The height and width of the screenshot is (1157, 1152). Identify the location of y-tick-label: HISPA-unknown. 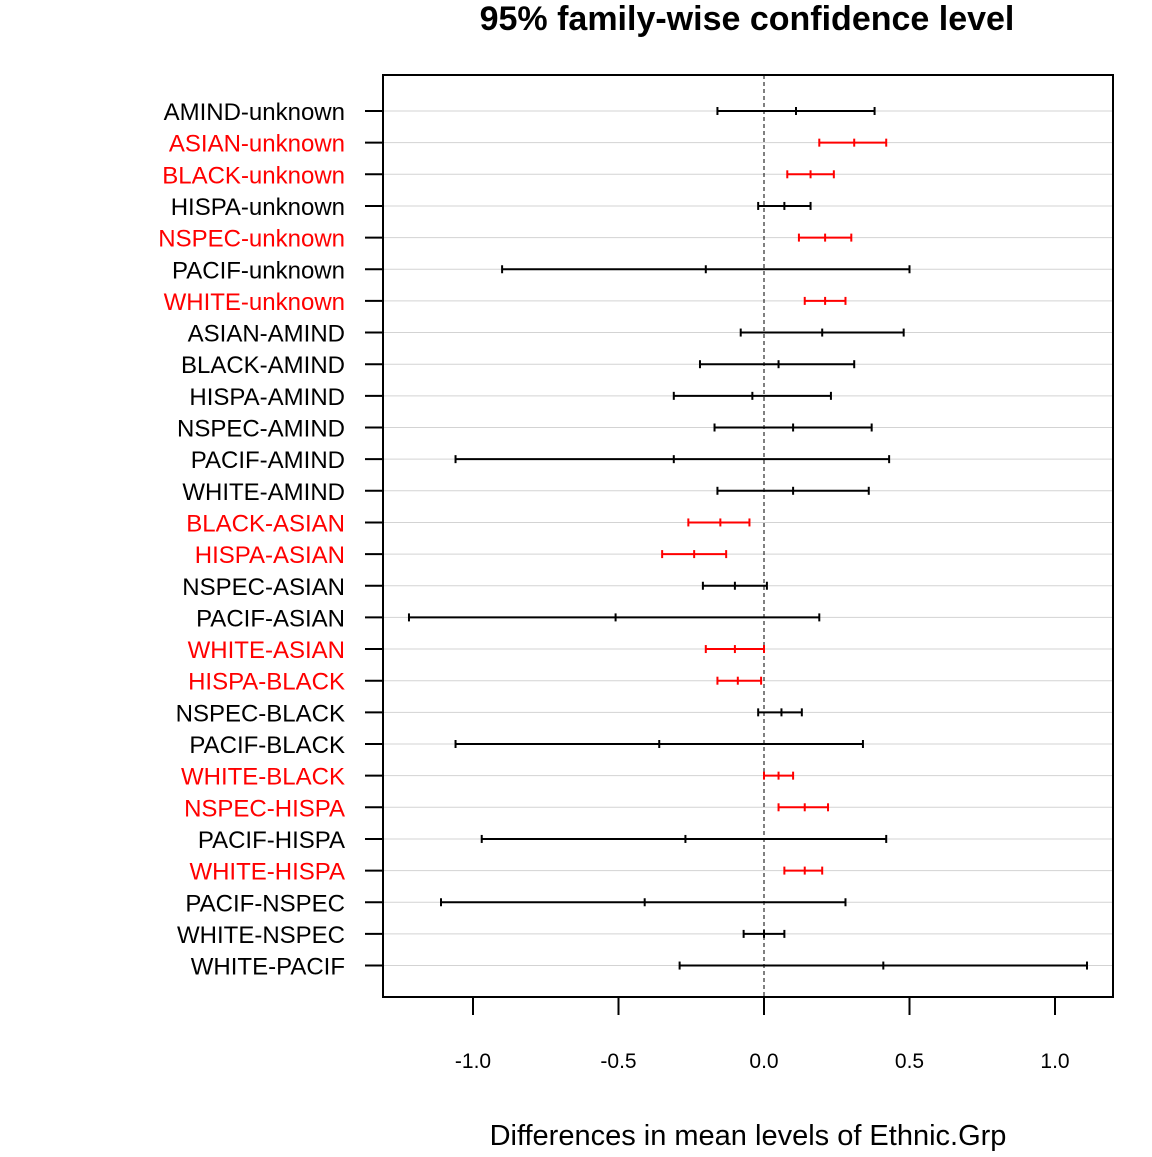
(258, 207).